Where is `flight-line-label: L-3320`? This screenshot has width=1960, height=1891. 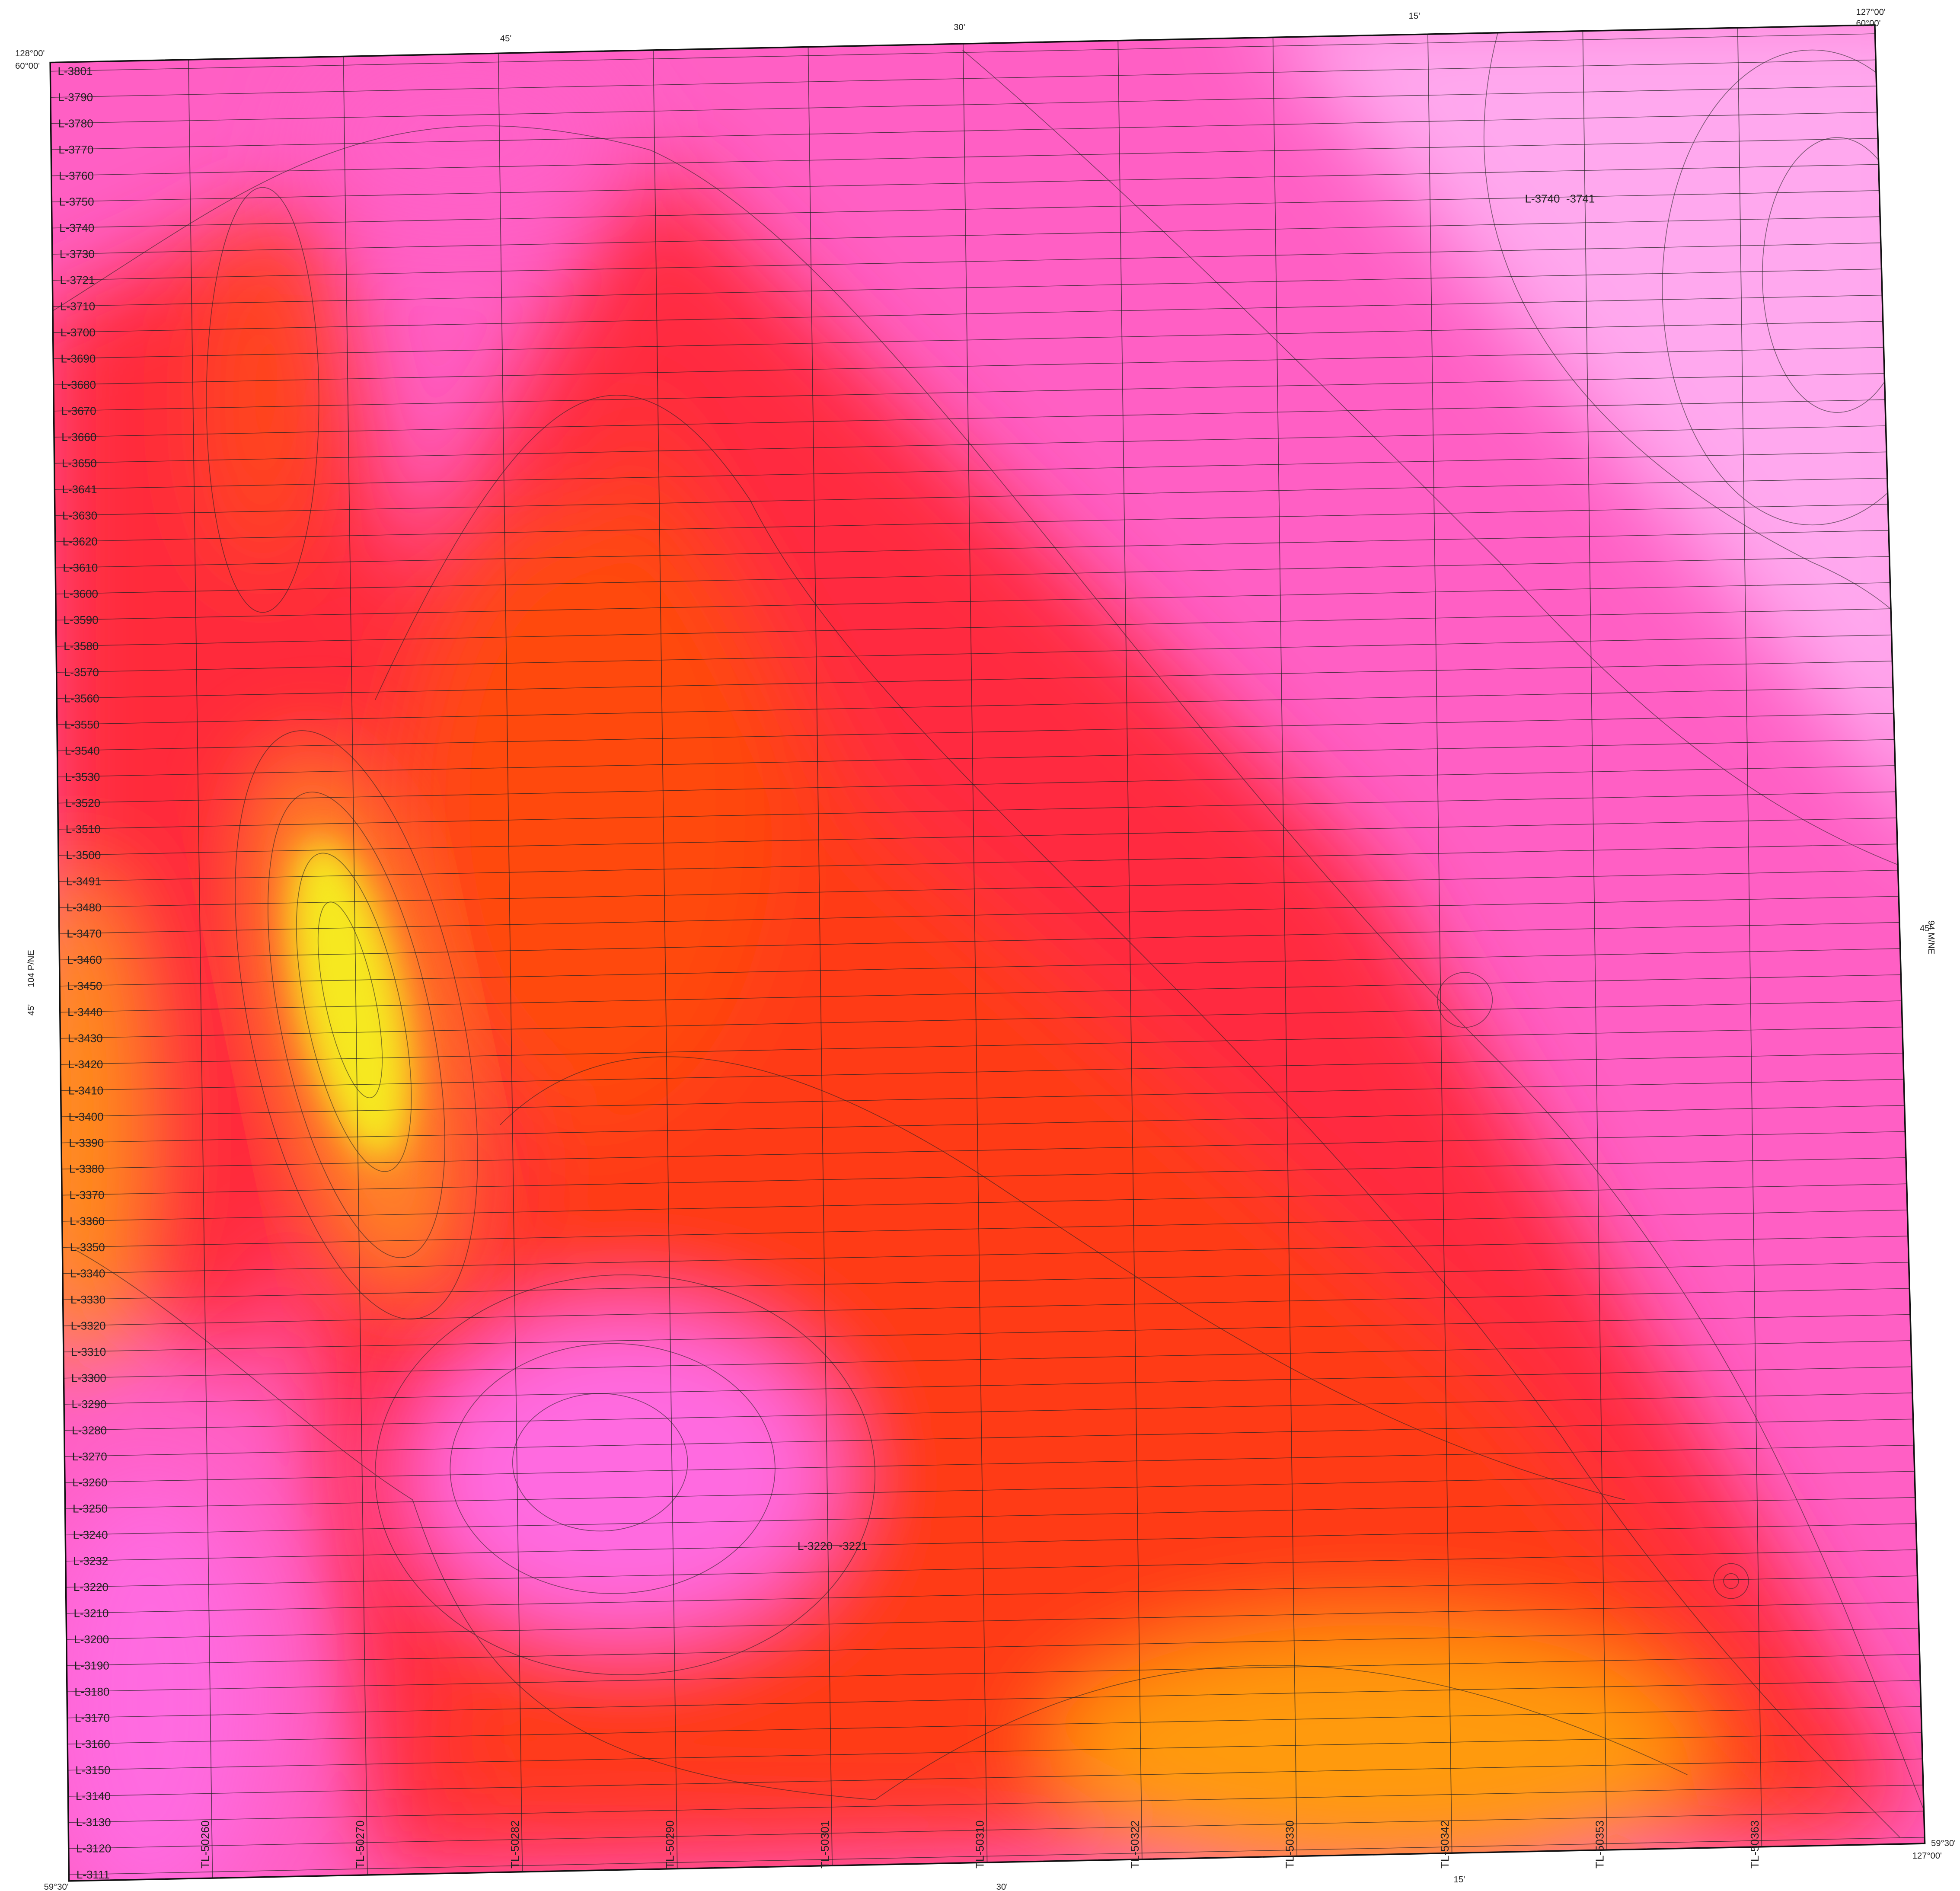
flight-line-label: L-3320 is located at coordinates (88, 1325).